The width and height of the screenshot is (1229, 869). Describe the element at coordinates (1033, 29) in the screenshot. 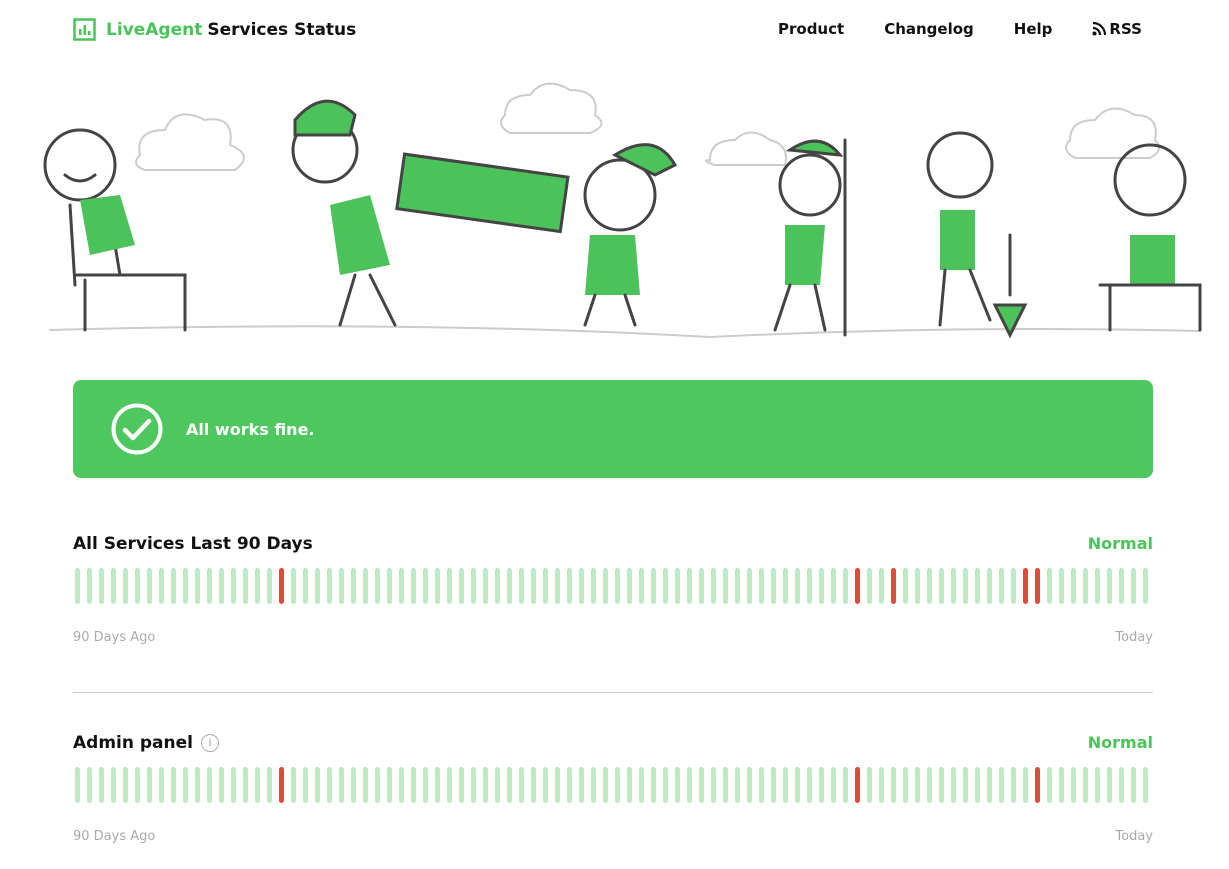

I see `nav-help: Help` at that location.